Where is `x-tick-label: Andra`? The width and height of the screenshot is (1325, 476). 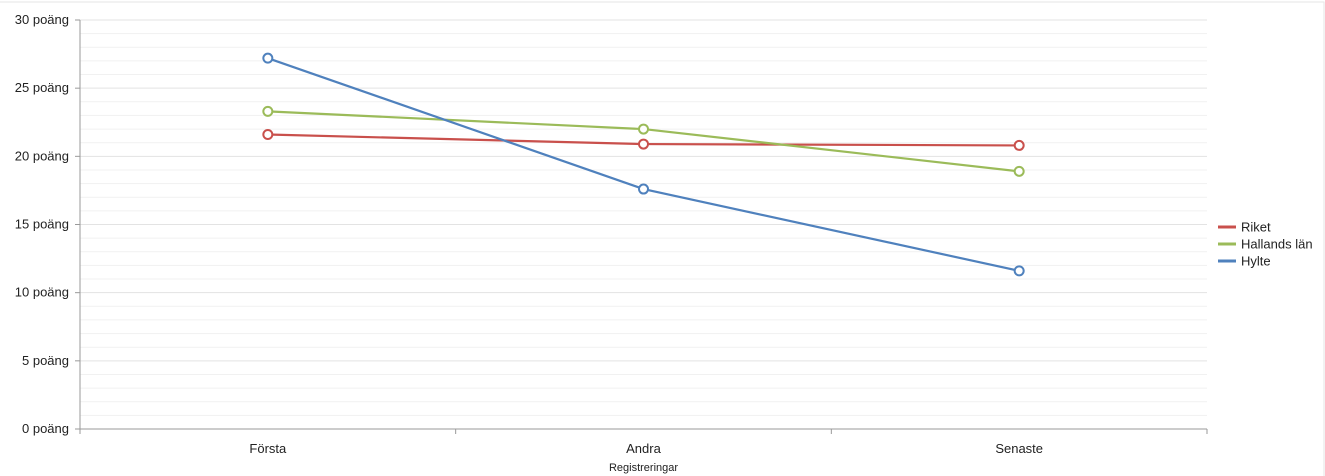 x-tick-label: Andra is located at coordinates (643, 448).